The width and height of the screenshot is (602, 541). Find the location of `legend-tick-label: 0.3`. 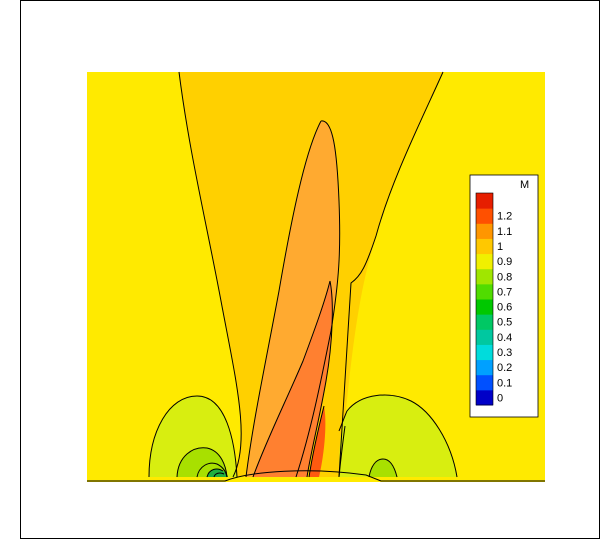

legend-tick-label: 0.3 is located at coordinates (504, 353).